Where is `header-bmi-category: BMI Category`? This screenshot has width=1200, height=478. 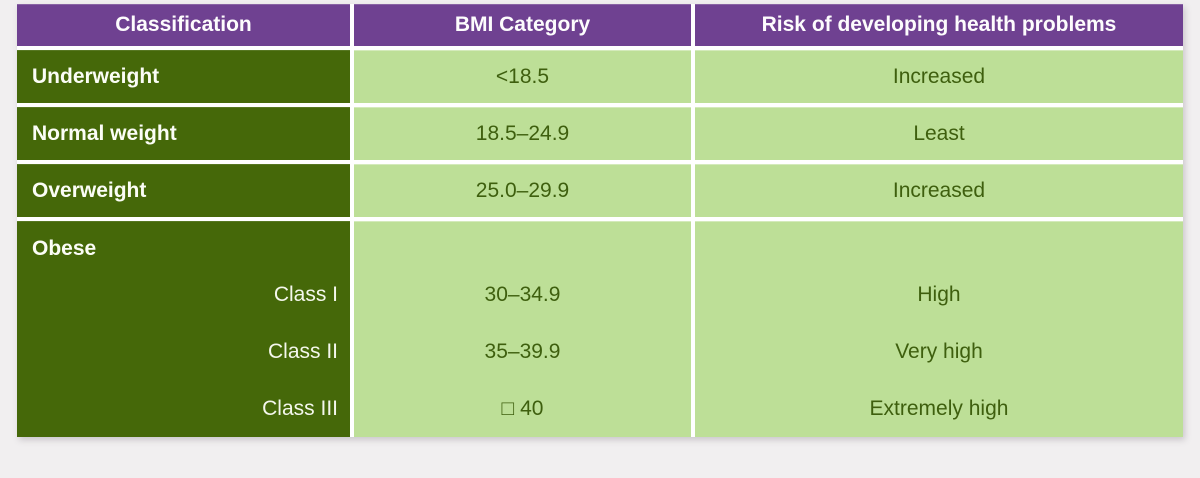
header-bmi-category: BMI Category is located at coordinates (522, 25).